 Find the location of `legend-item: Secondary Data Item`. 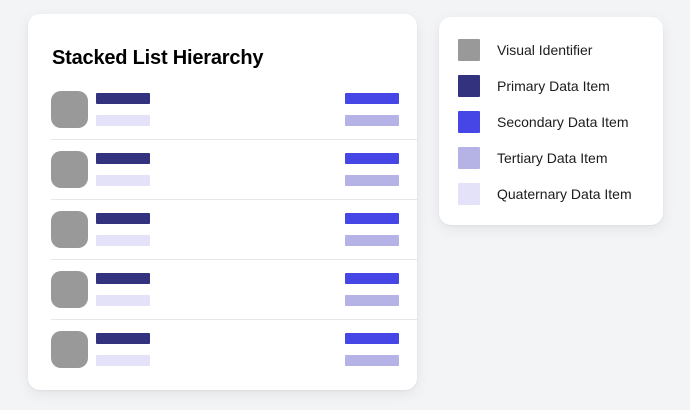

legend-item: Secondary Data Item is located at coordinates (560, 122).